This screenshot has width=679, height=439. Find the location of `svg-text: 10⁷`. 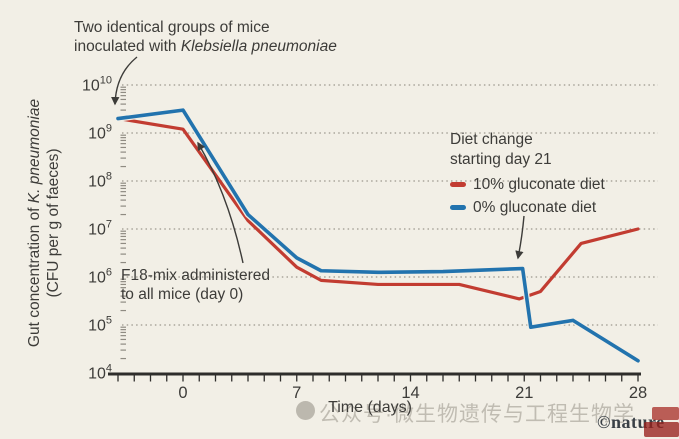

svg-text: 10⁷ is located at coordinates (100, 229).